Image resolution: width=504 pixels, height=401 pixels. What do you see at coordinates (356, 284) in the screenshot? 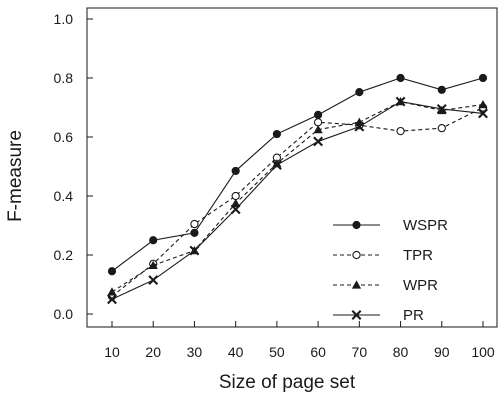
I see `legend-marker-wpr` at bounding box center [356, 284].